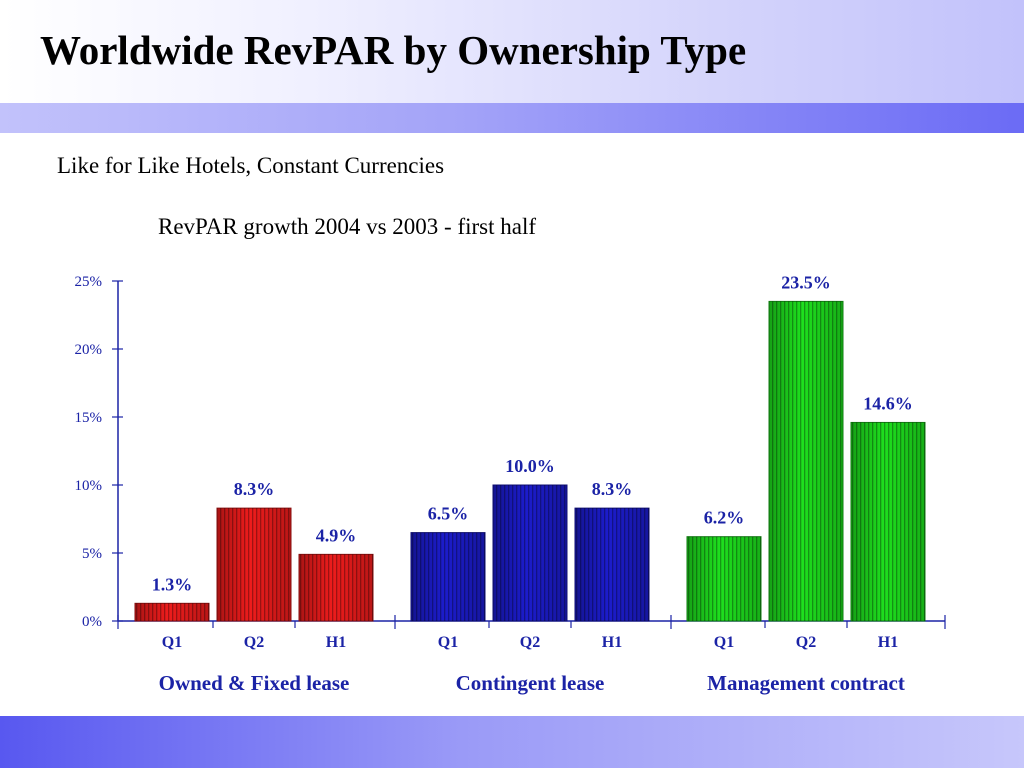 The height and width of the screenshot is (768, 1024). What do you see at coordinates (92, 554) in the screenshot?
I see `y-tick-label: 5%` at bounding box center [92, 554].